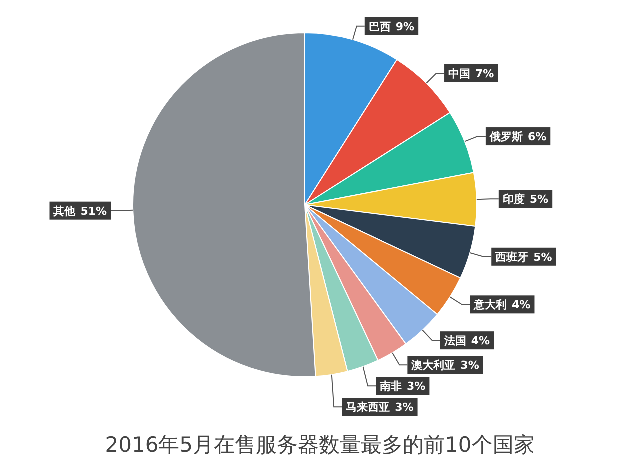 The image size is (640, 471). What do you see at coordinates (433, 365) in the screenshot?
I see `slice-label: 澳大利亚` at bounding box center [433, 365].